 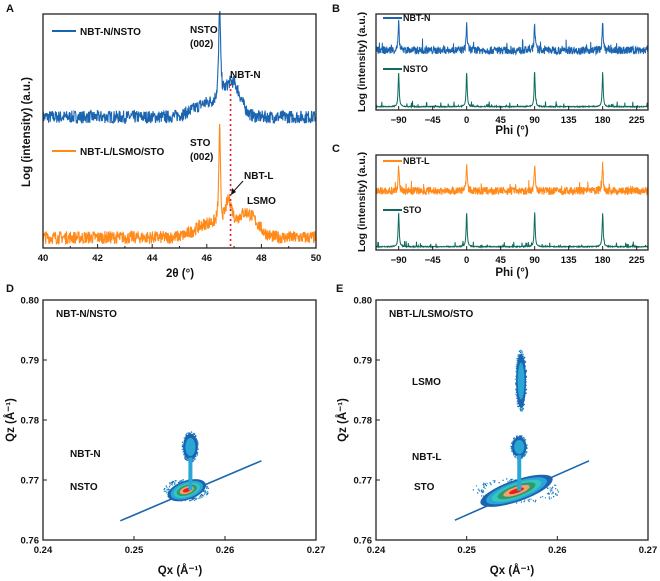 What do you see at coordinates (637, 260) in the screenshot?
I see `x-tick-label: 225` at bounding box center [637, 260].